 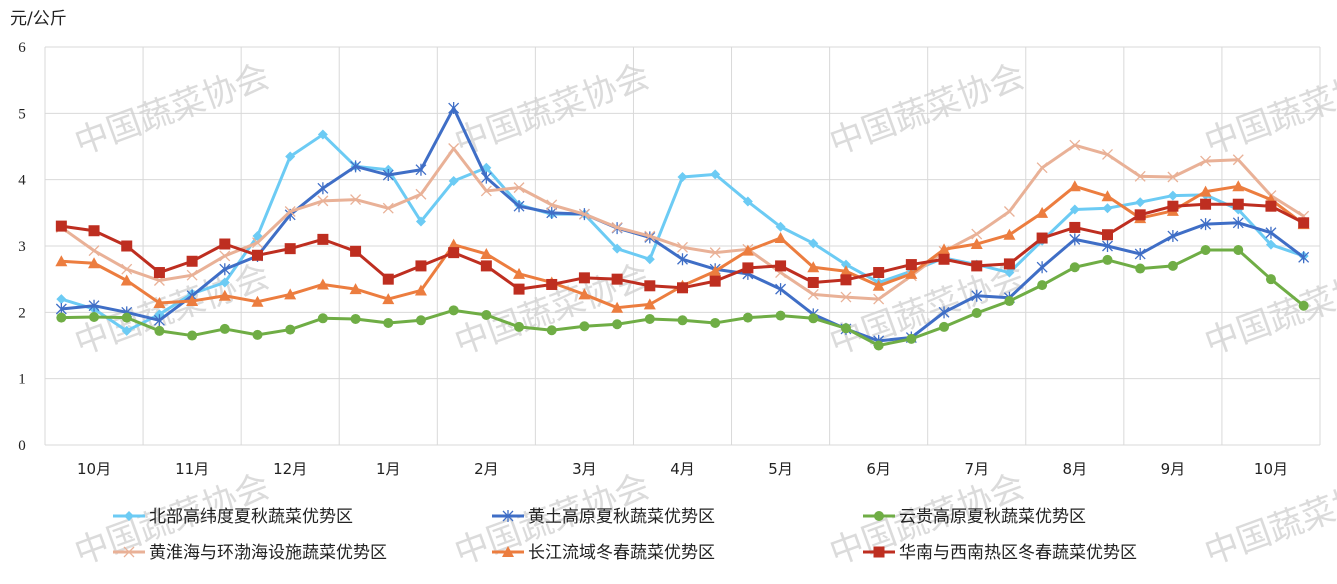 I want to click on legend-item: 黄淮海与环渤海设施蔬菜优势区, so click(x=250, y=553).